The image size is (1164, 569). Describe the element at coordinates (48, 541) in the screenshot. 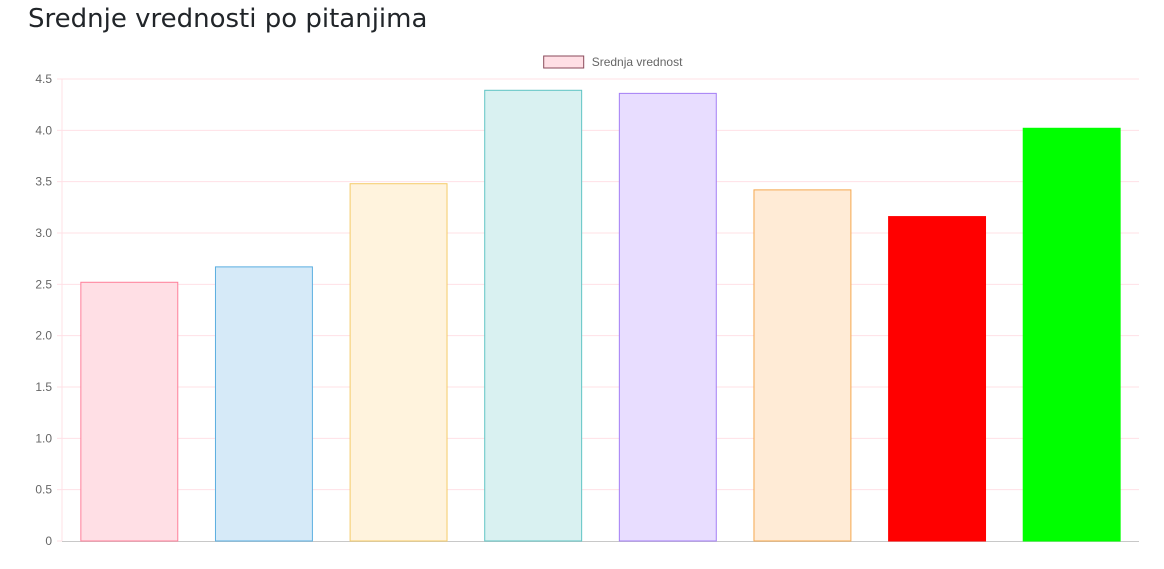

I see `y-tick-label: 0` at that location.